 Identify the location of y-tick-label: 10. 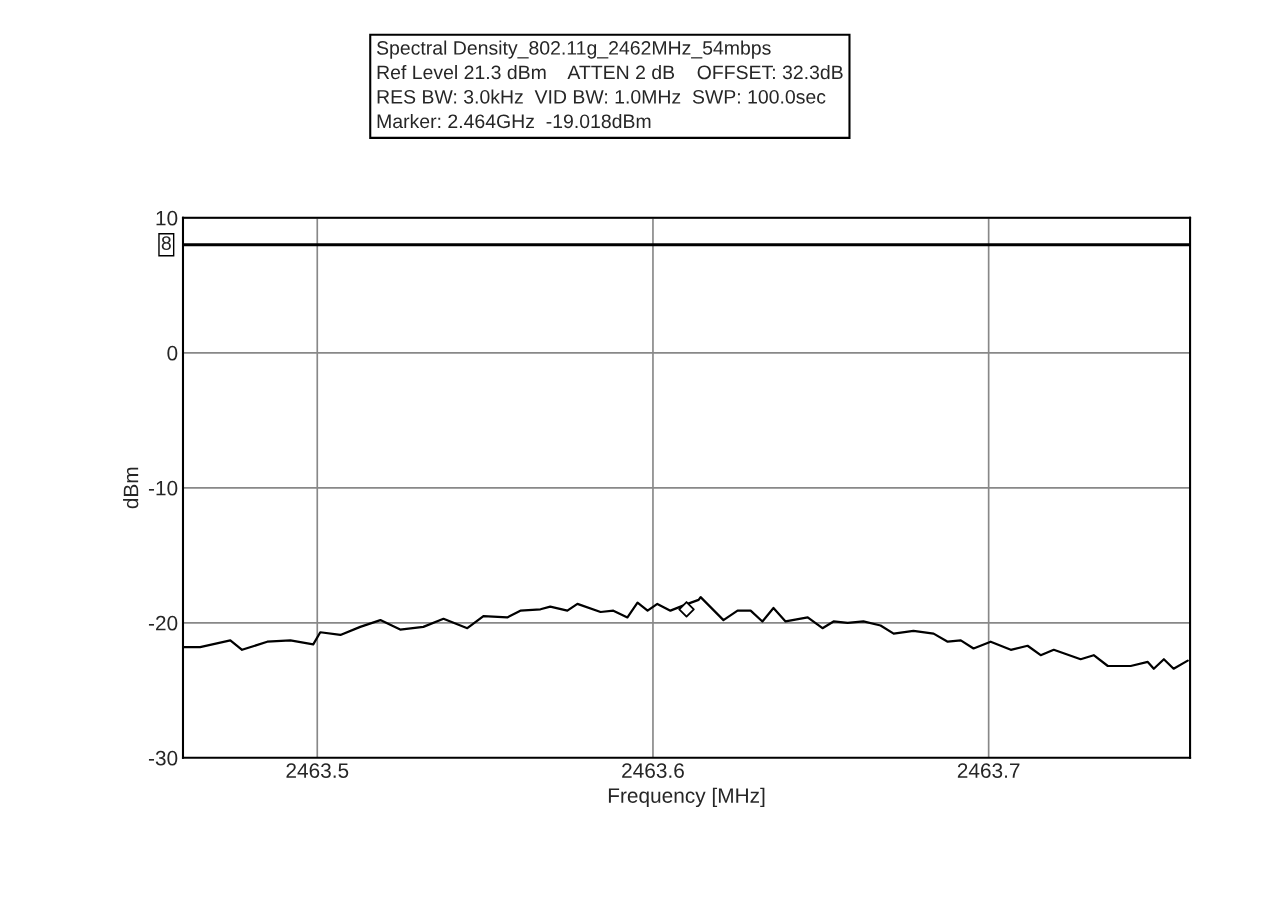
(167, 218).